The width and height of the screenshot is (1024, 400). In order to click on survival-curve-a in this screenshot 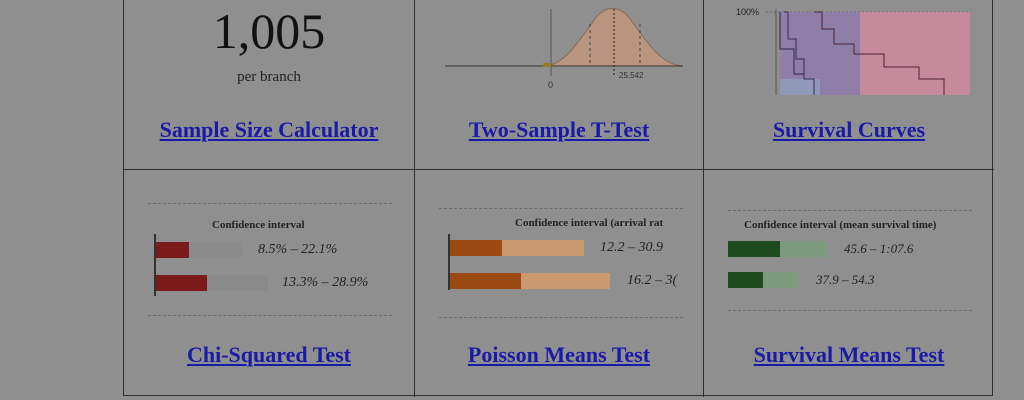, I will do `click(799, 53)`.